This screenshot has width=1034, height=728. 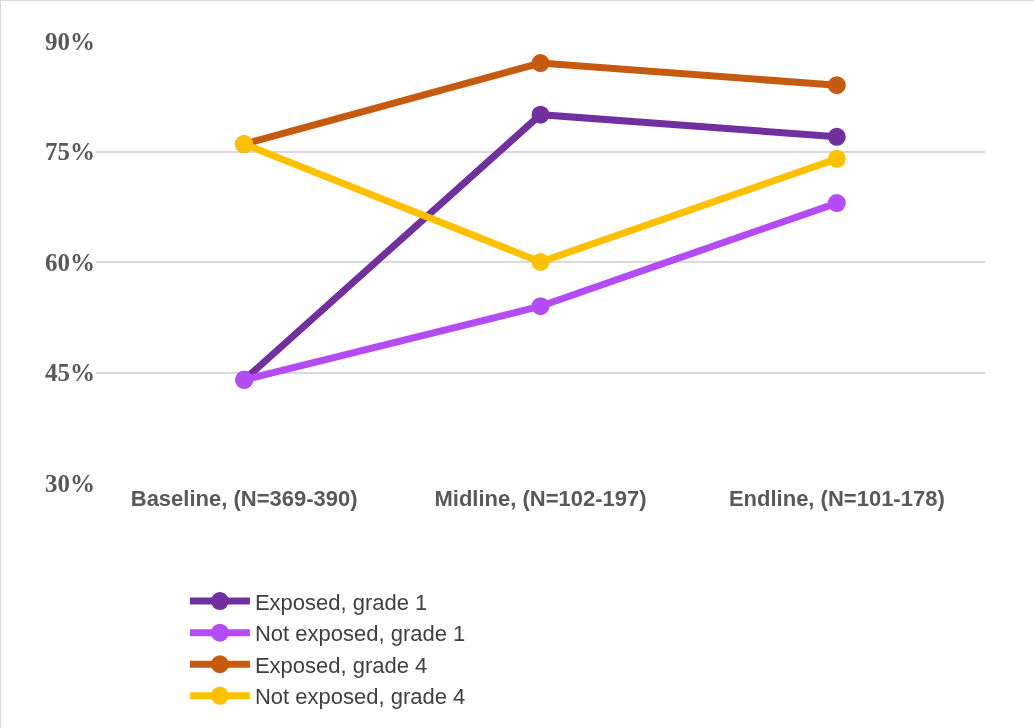 I want to click on legend-label: Not exposed, grade 1, so click(x=360, y=634).